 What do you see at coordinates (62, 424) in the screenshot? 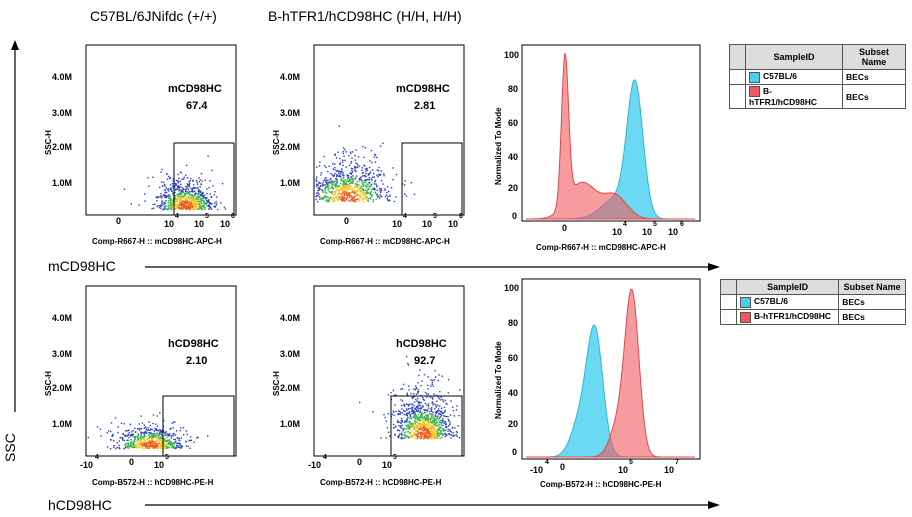
I see `ytick: 1.0M` at bounding box center [62, 424].